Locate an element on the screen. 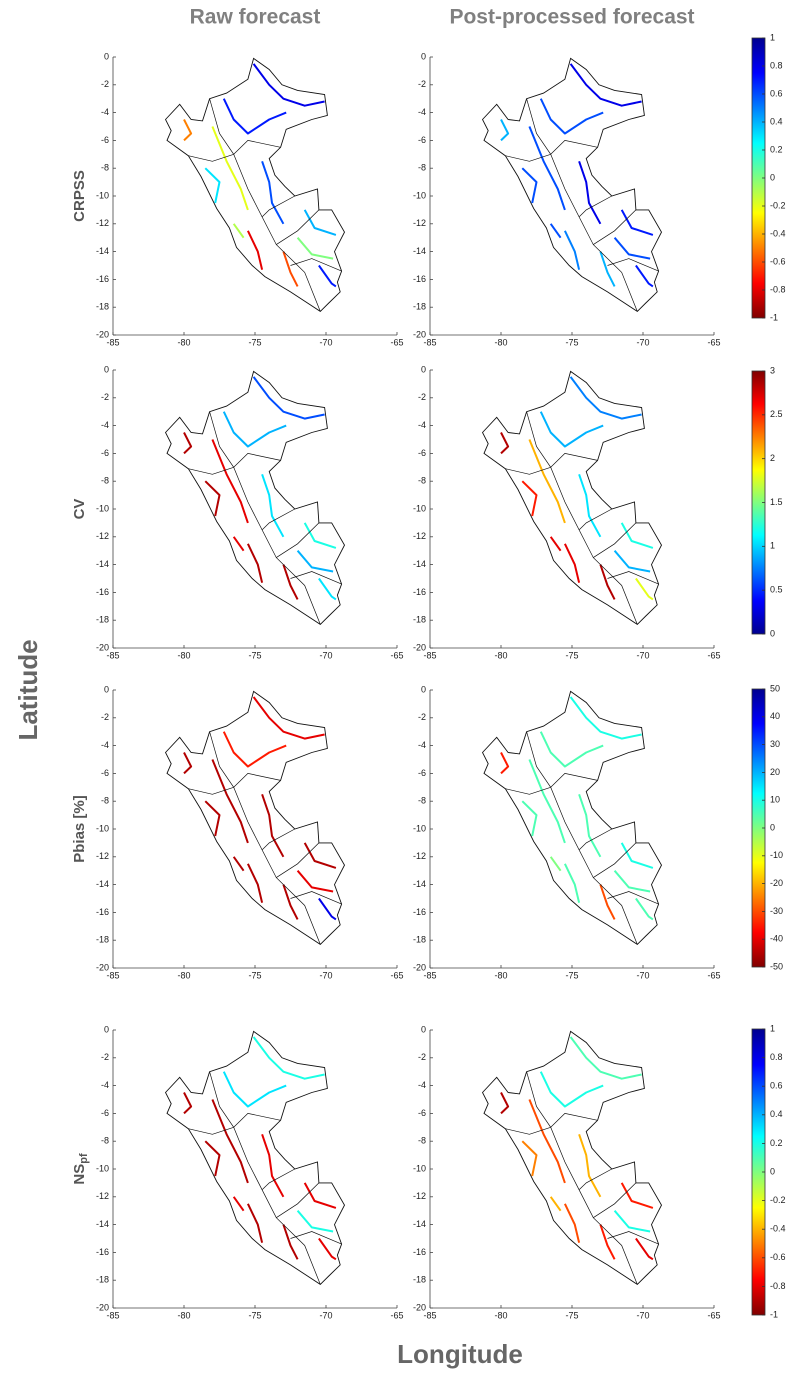 The image size is (805, 1383). colorbar-tick-label: -50 is located at coordinates (776, 966).